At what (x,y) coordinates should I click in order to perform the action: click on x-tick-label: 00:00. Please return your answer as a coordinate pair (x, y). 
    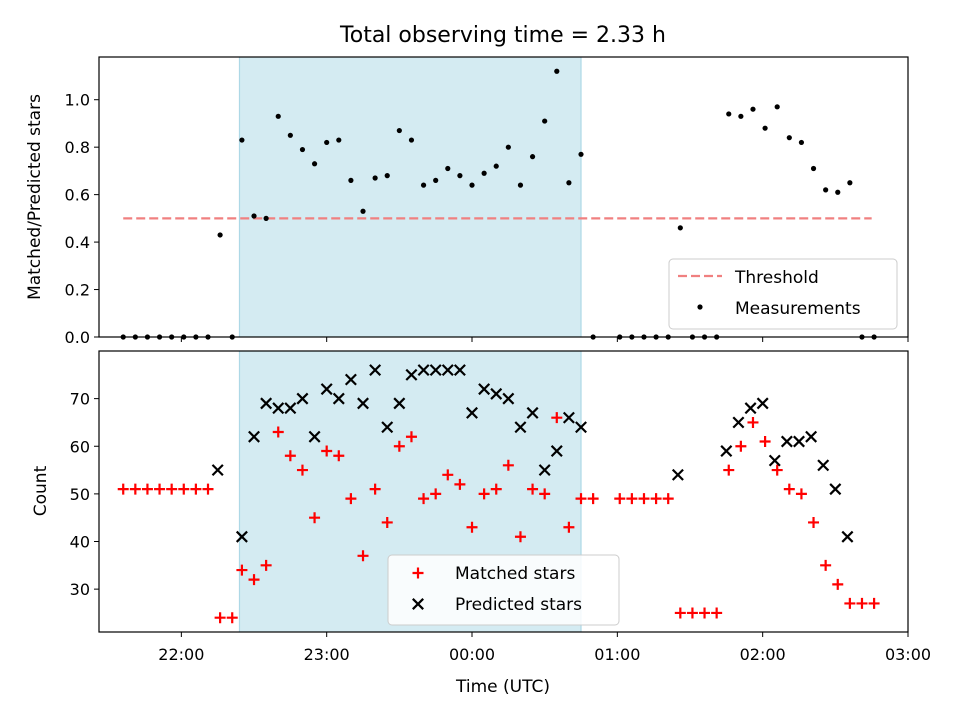
    Looking at the image, I should click on (472, 654).